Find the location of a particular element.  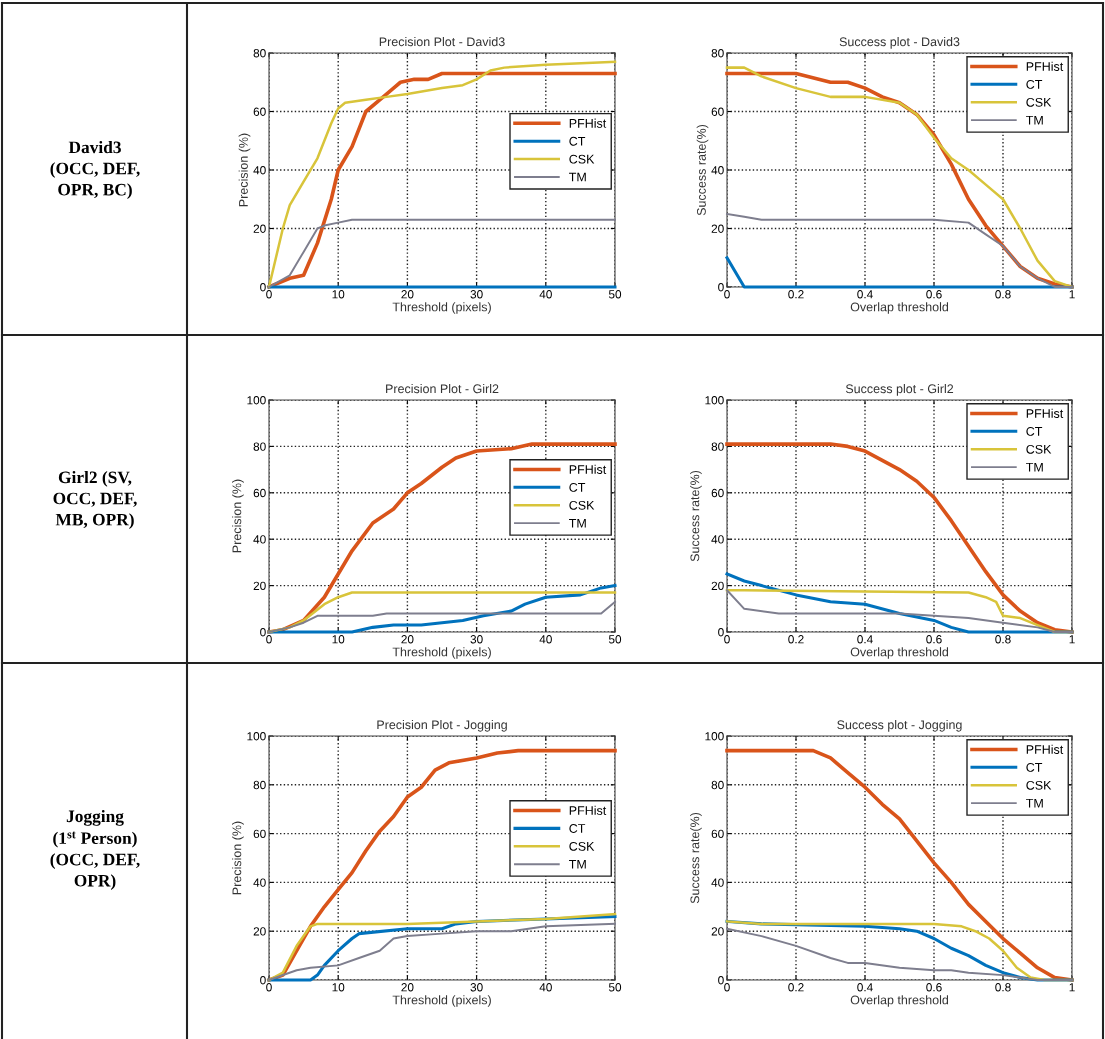

chart-title: Success plot - Girl2 is located at coordinates (899, 390).